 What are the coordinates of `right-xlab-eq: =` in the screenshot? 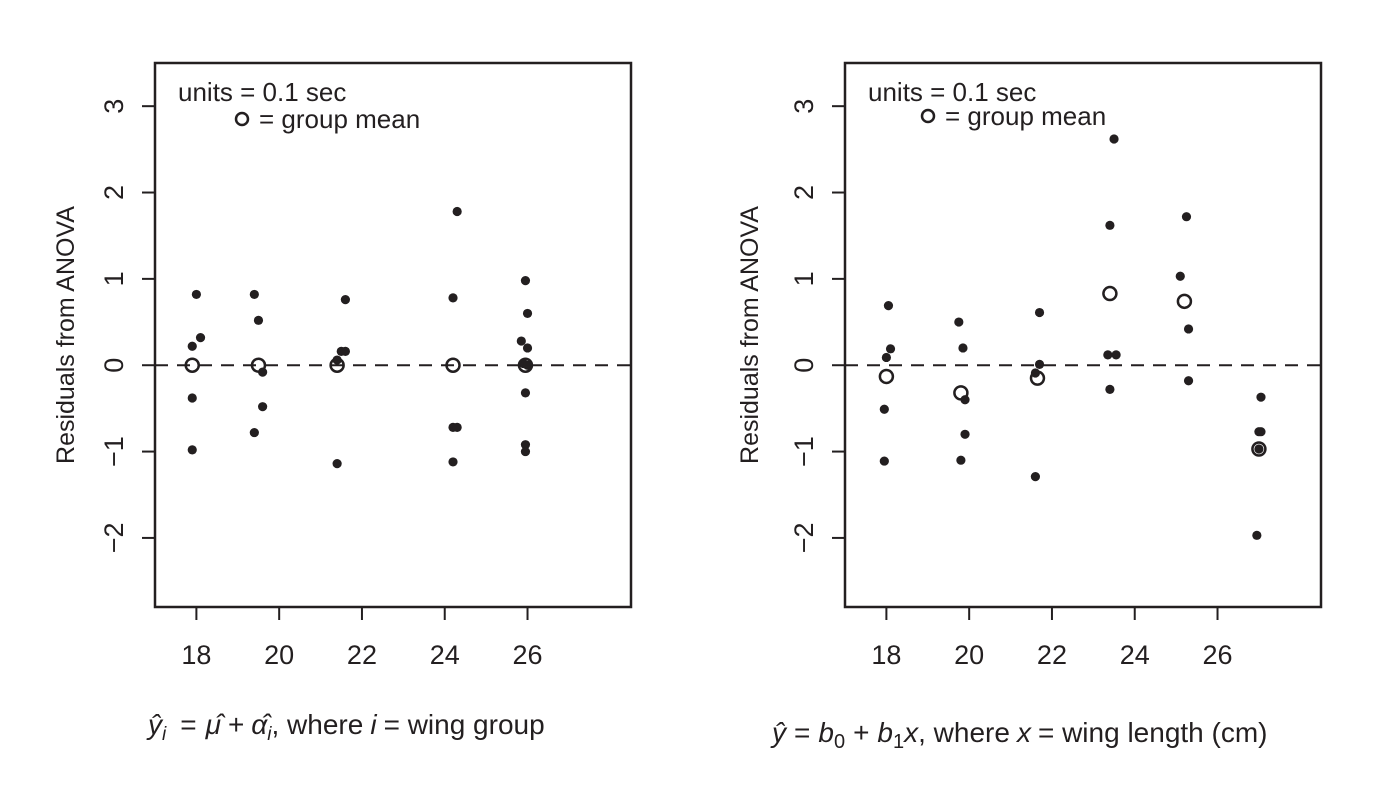 It's located at (802, 732).